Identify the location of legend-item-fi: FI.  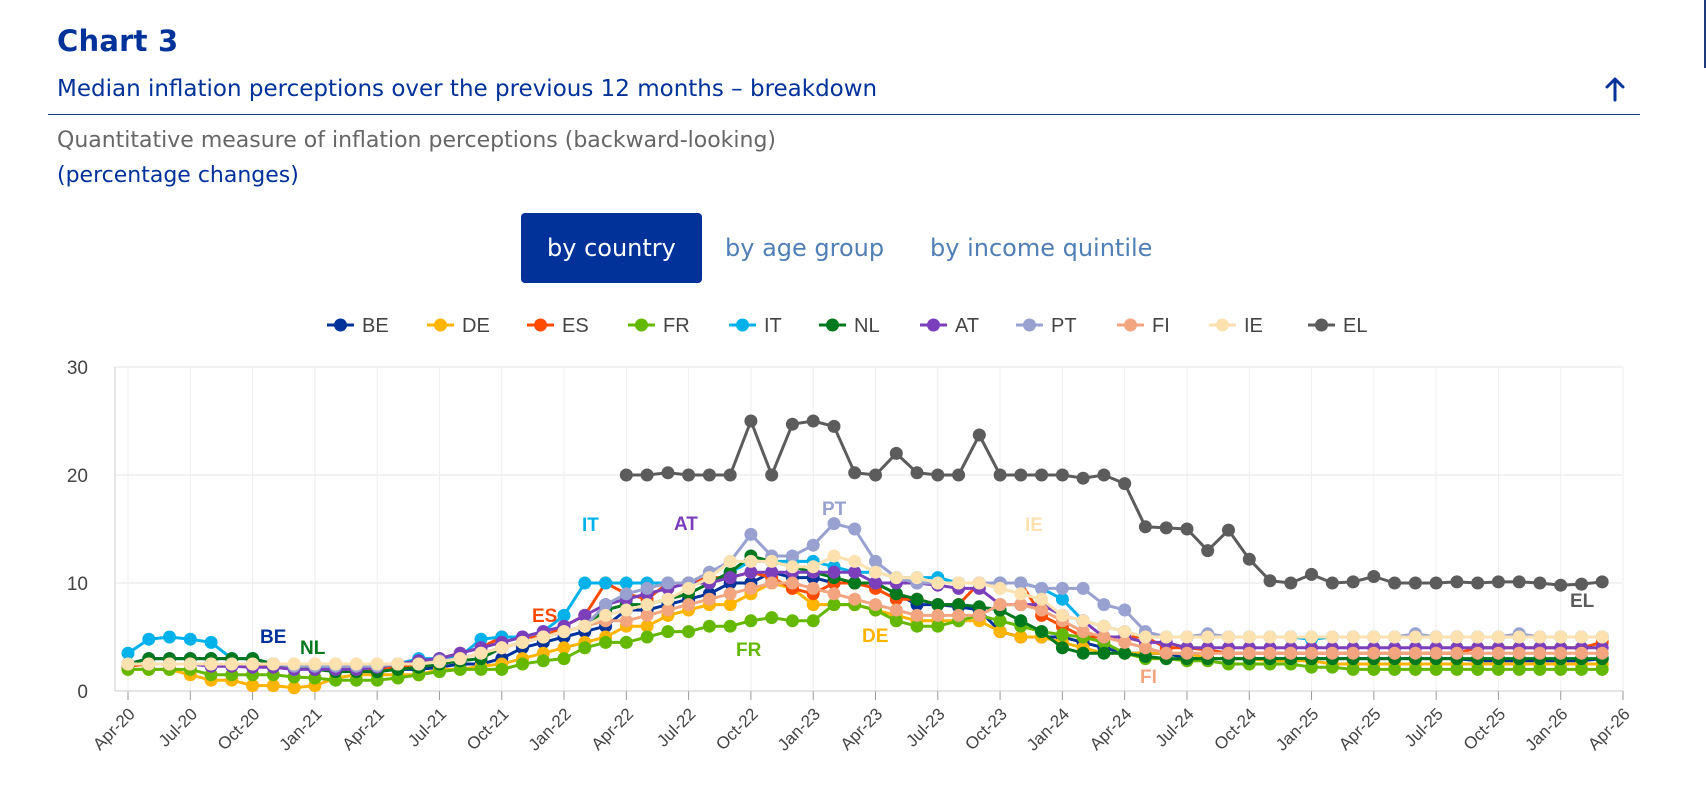
(1143, 326).